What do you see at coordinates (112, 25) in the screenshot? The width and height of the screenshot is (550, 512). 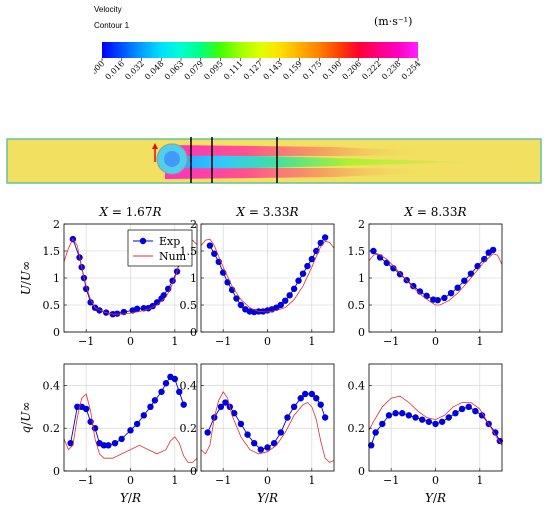 I see `legend-subtitle: Contour 1` at bounding box center [112, 25].